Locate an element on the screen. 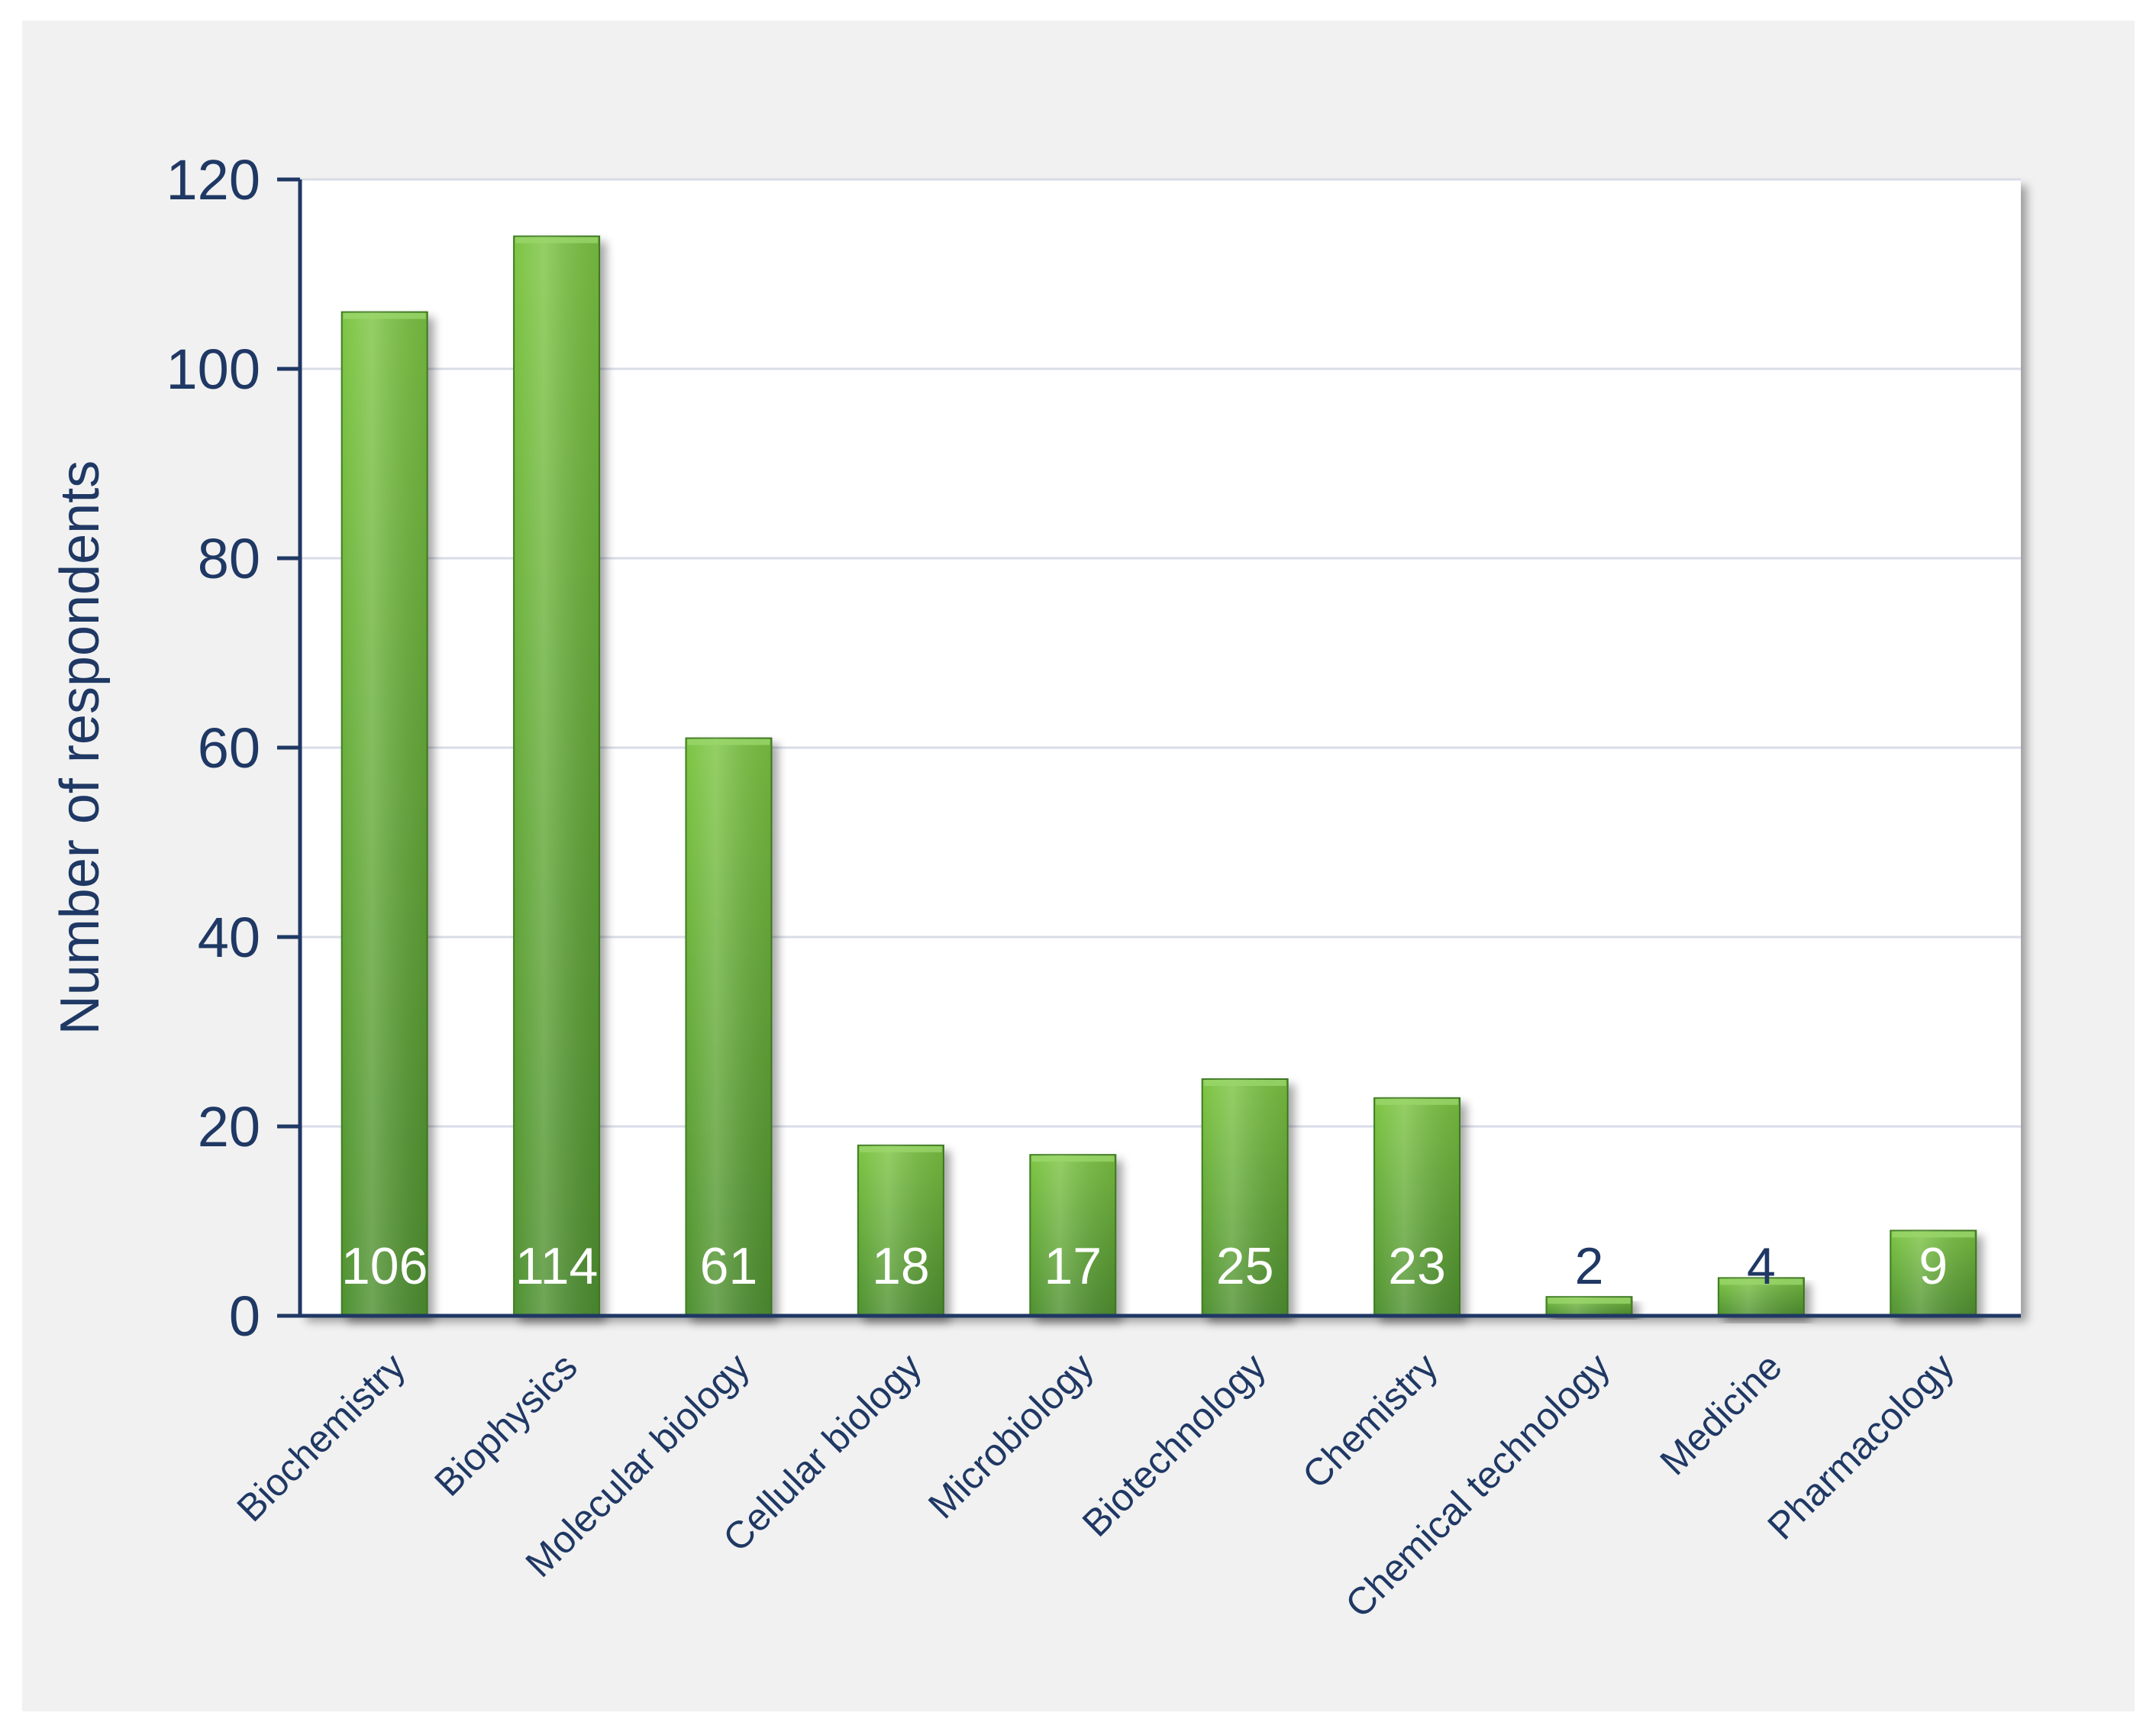  data-label: 2 is located at coordinates (1589, 1266).